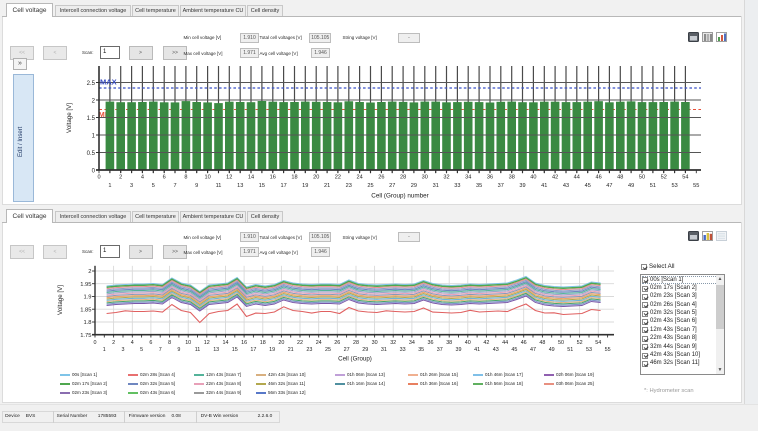 The image size is (758, 431). I want to click on svg-text: 1.95, so click(85, 285).